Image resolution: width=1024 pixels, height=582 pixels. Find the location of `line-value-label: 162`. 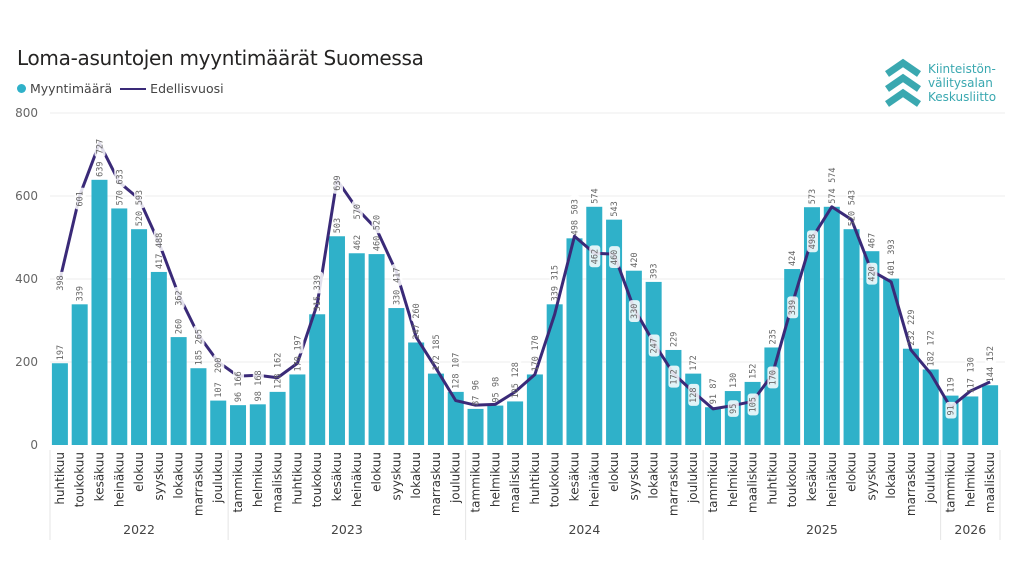

line-value-label: 162 is located at coordinates (278, 360).